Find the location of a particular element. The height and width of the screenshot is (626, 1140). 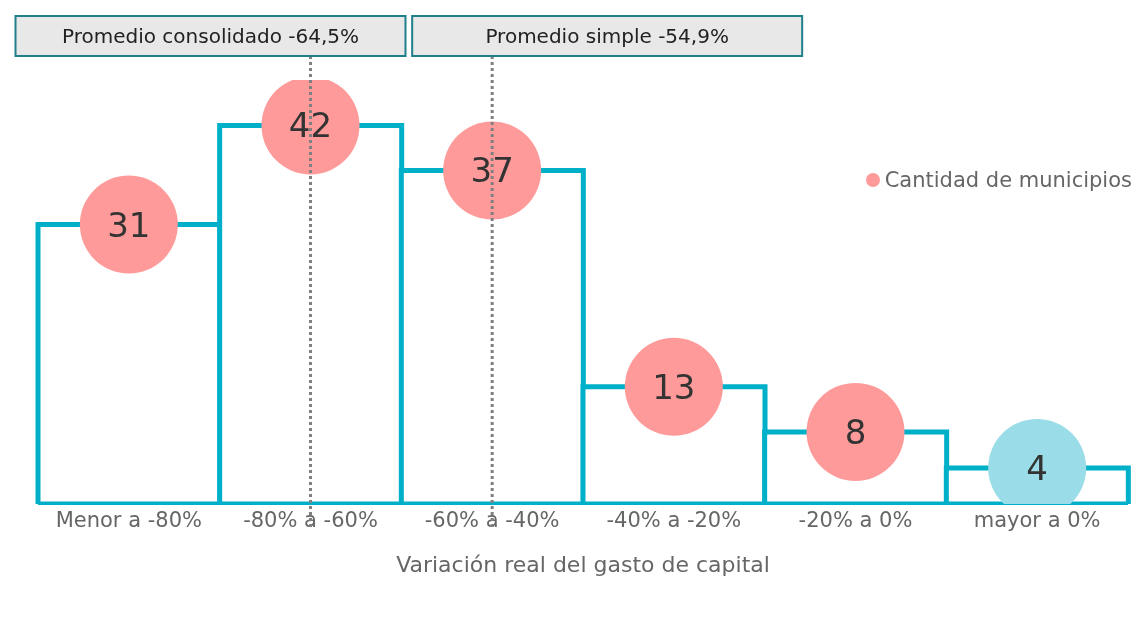

data-label: 13 is located at coordinates (674, 386).